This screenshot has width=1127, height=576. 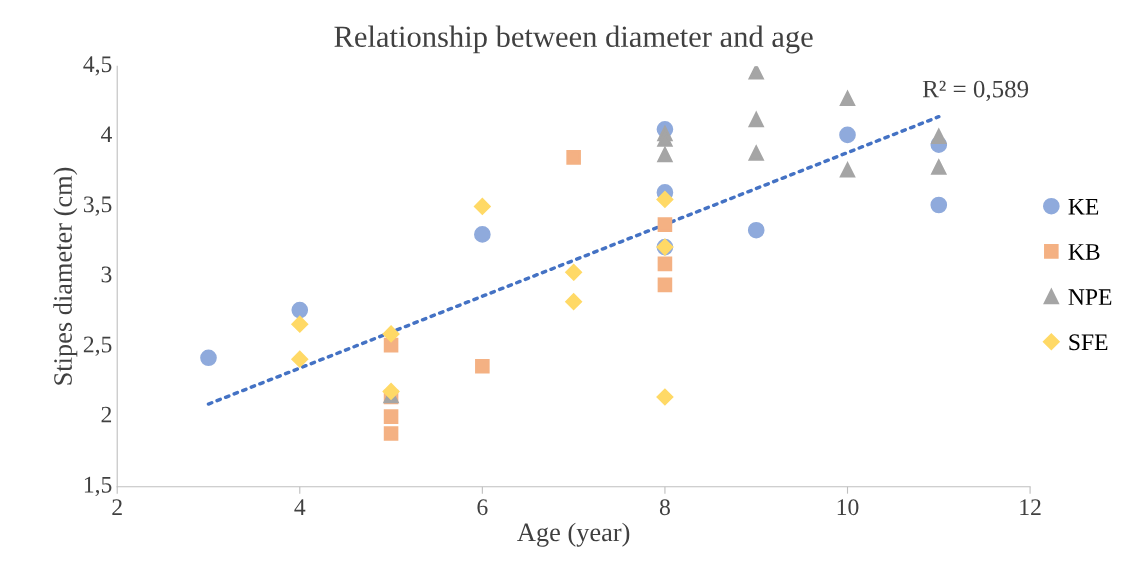 What do you see at coordinates (300, 507) in the screenshot?
I see `x-tick-label: 4` at bounding box center [300, 507].